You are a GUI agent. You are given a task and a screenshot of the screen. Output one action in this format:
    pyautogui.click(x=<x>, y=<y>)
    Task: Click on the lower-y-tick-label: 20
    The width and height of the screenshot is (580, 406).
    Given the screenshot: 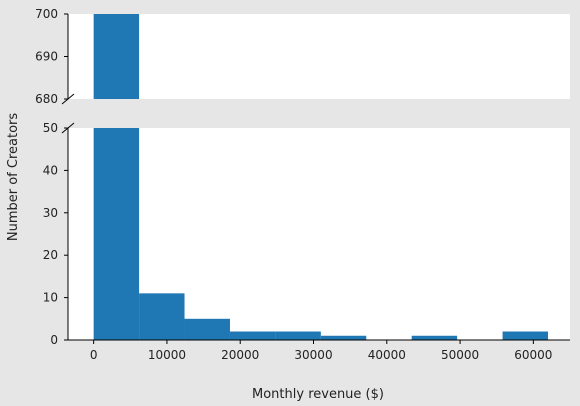 What is the action you would take?
    pyautogui.click(x=50, y=255)
    